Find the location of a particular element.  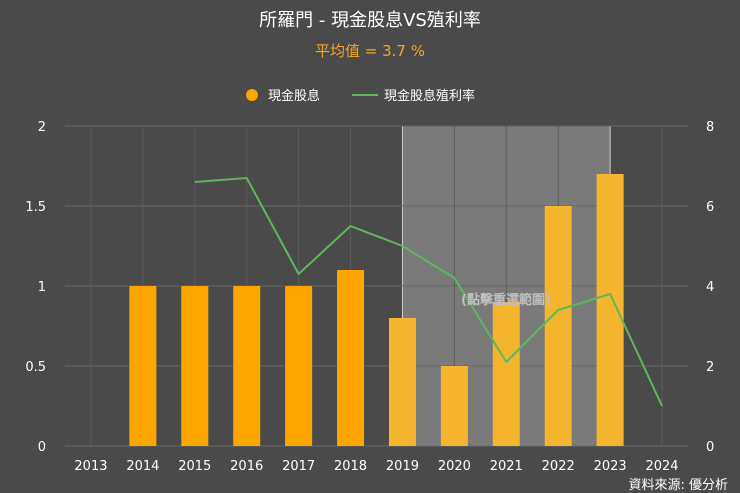

legend-yield-label: 現金股息殖利率 is located at coordinates (429, 96).